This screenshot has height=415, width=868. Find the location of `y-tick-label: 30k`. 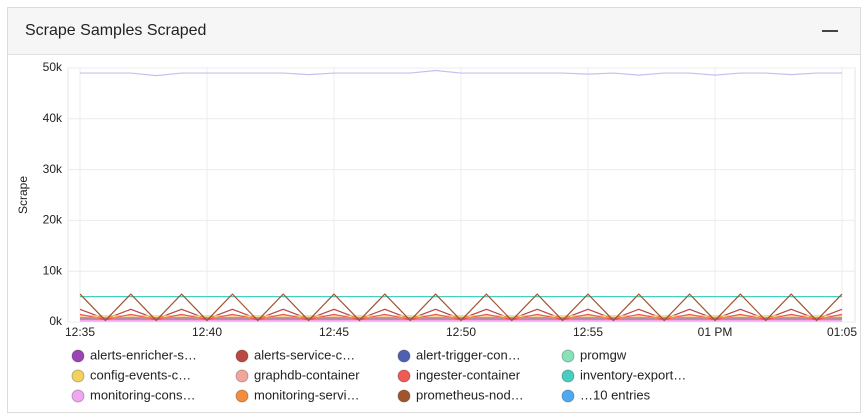

y-tick-label: 30k is located at coordinates (53, 169).